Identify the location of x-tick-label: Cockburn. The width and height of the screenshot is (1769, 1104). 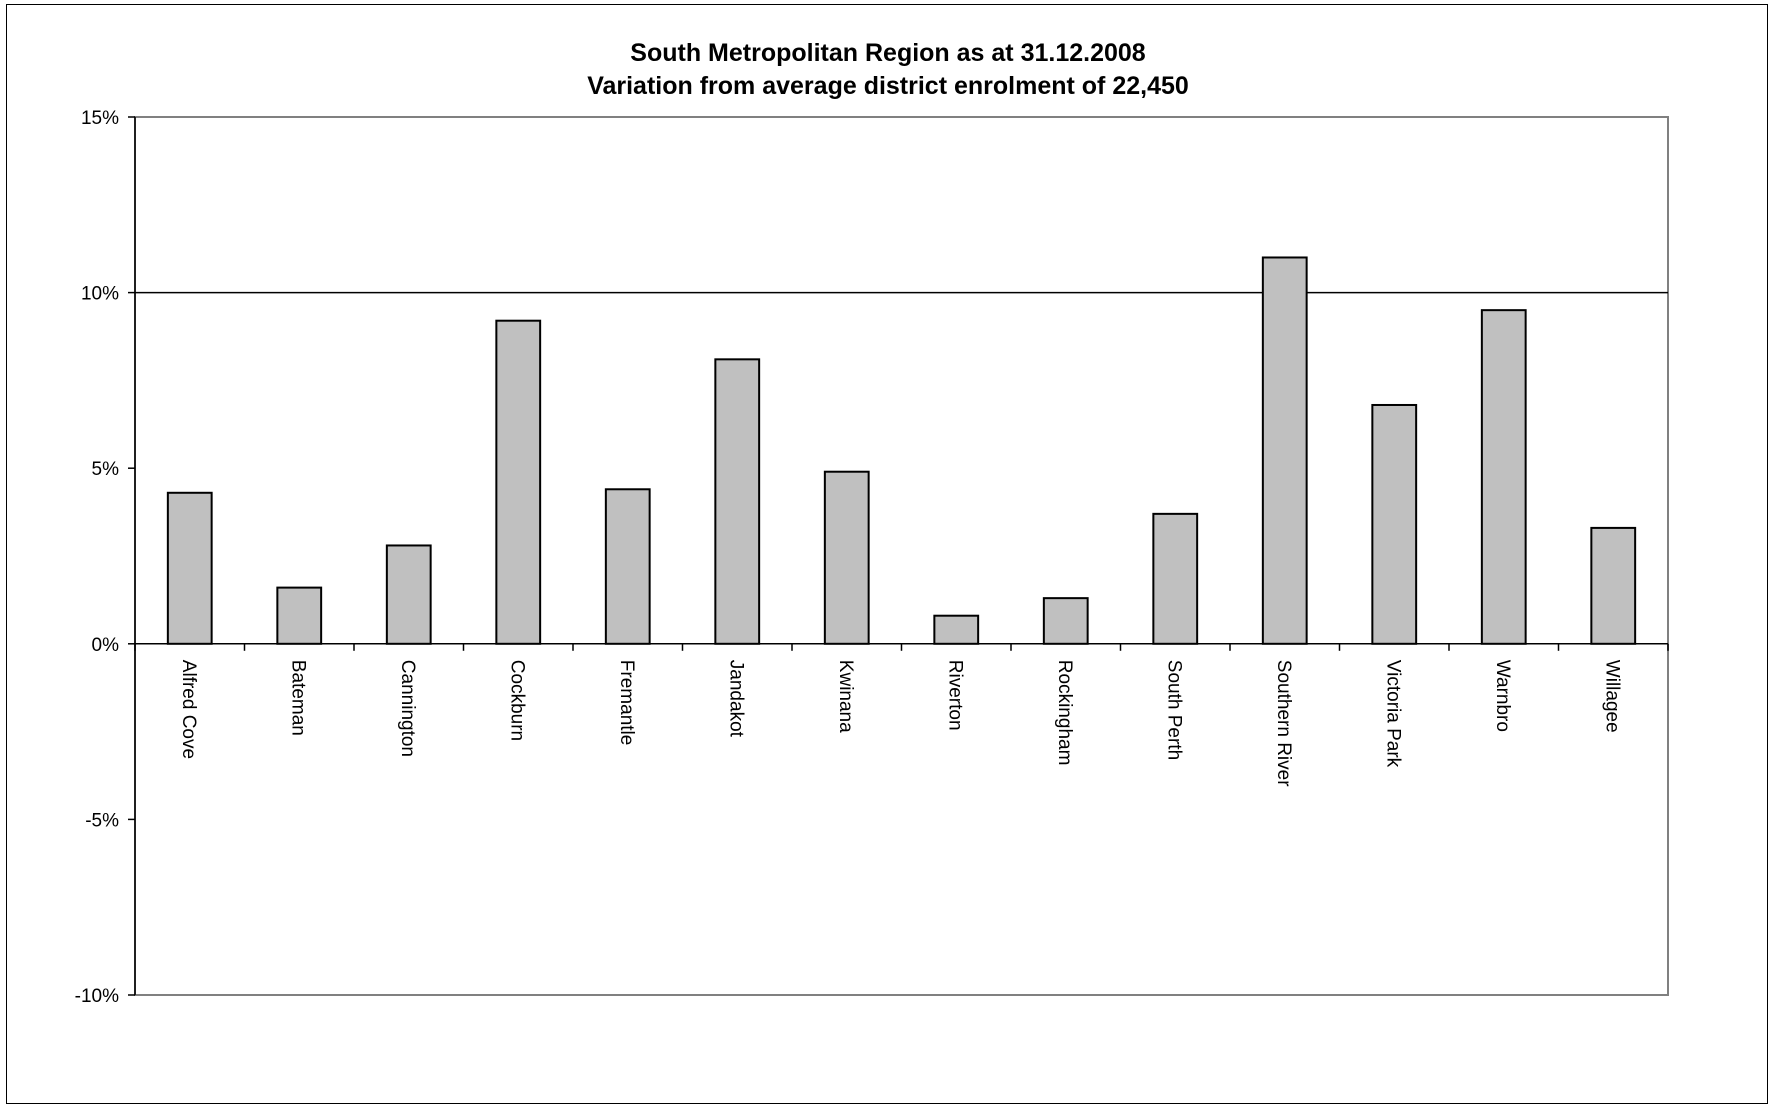
(516, 700).